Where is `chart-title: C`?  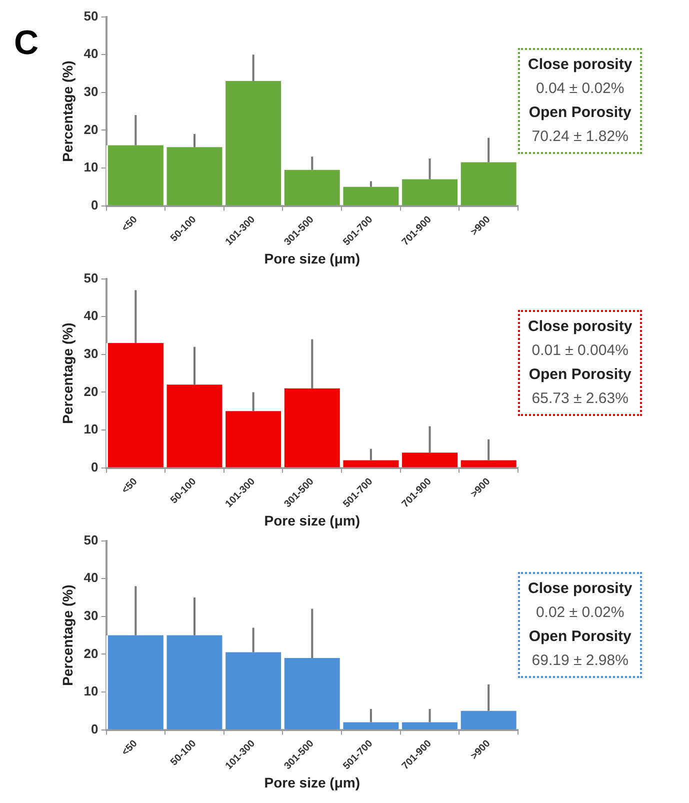 chart-title: C is located at coordinates (26, 43).